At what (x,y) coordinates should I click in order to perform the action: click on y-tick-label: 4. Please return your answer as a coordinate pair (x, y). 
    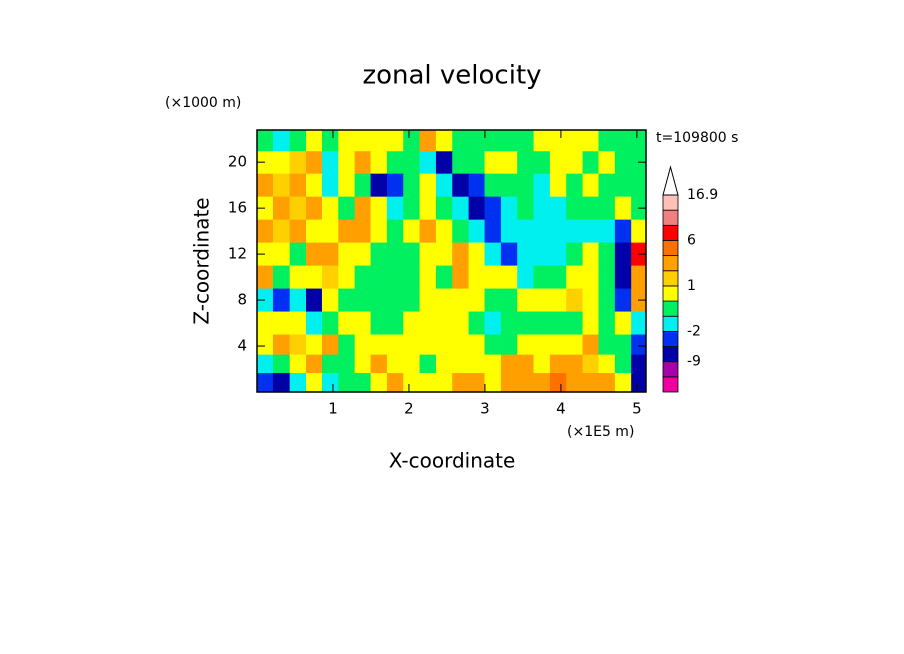
    Looking at the image, I should click on (242, 346).